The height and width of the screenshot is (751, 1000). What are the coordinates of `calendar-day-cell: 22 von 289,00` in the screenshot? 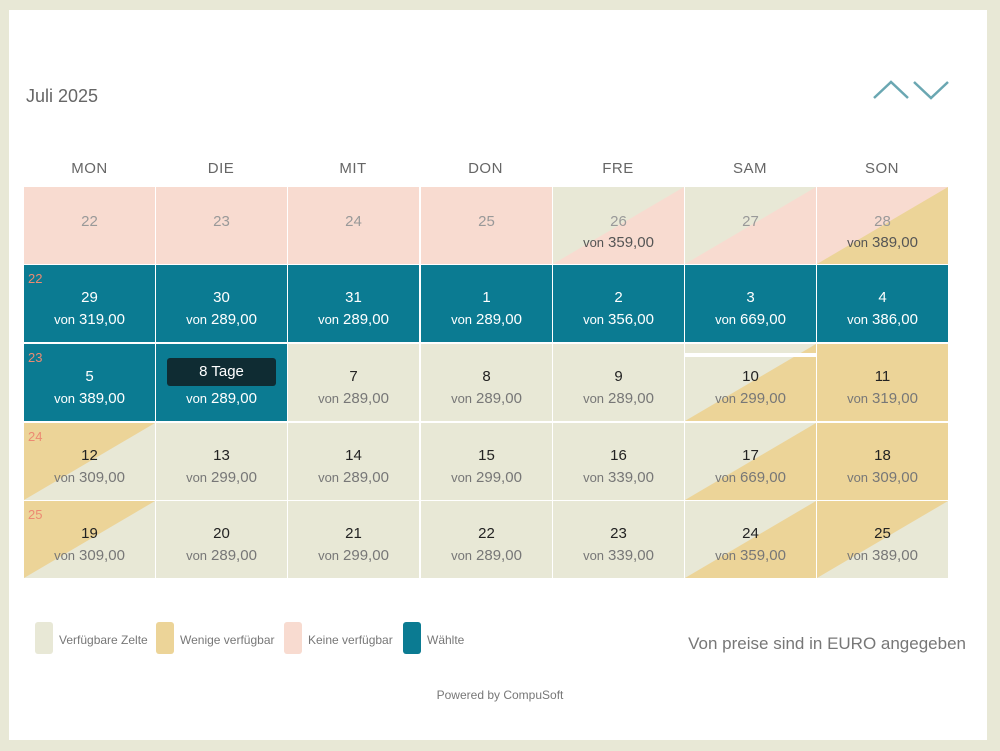 It's located at (486, 539).